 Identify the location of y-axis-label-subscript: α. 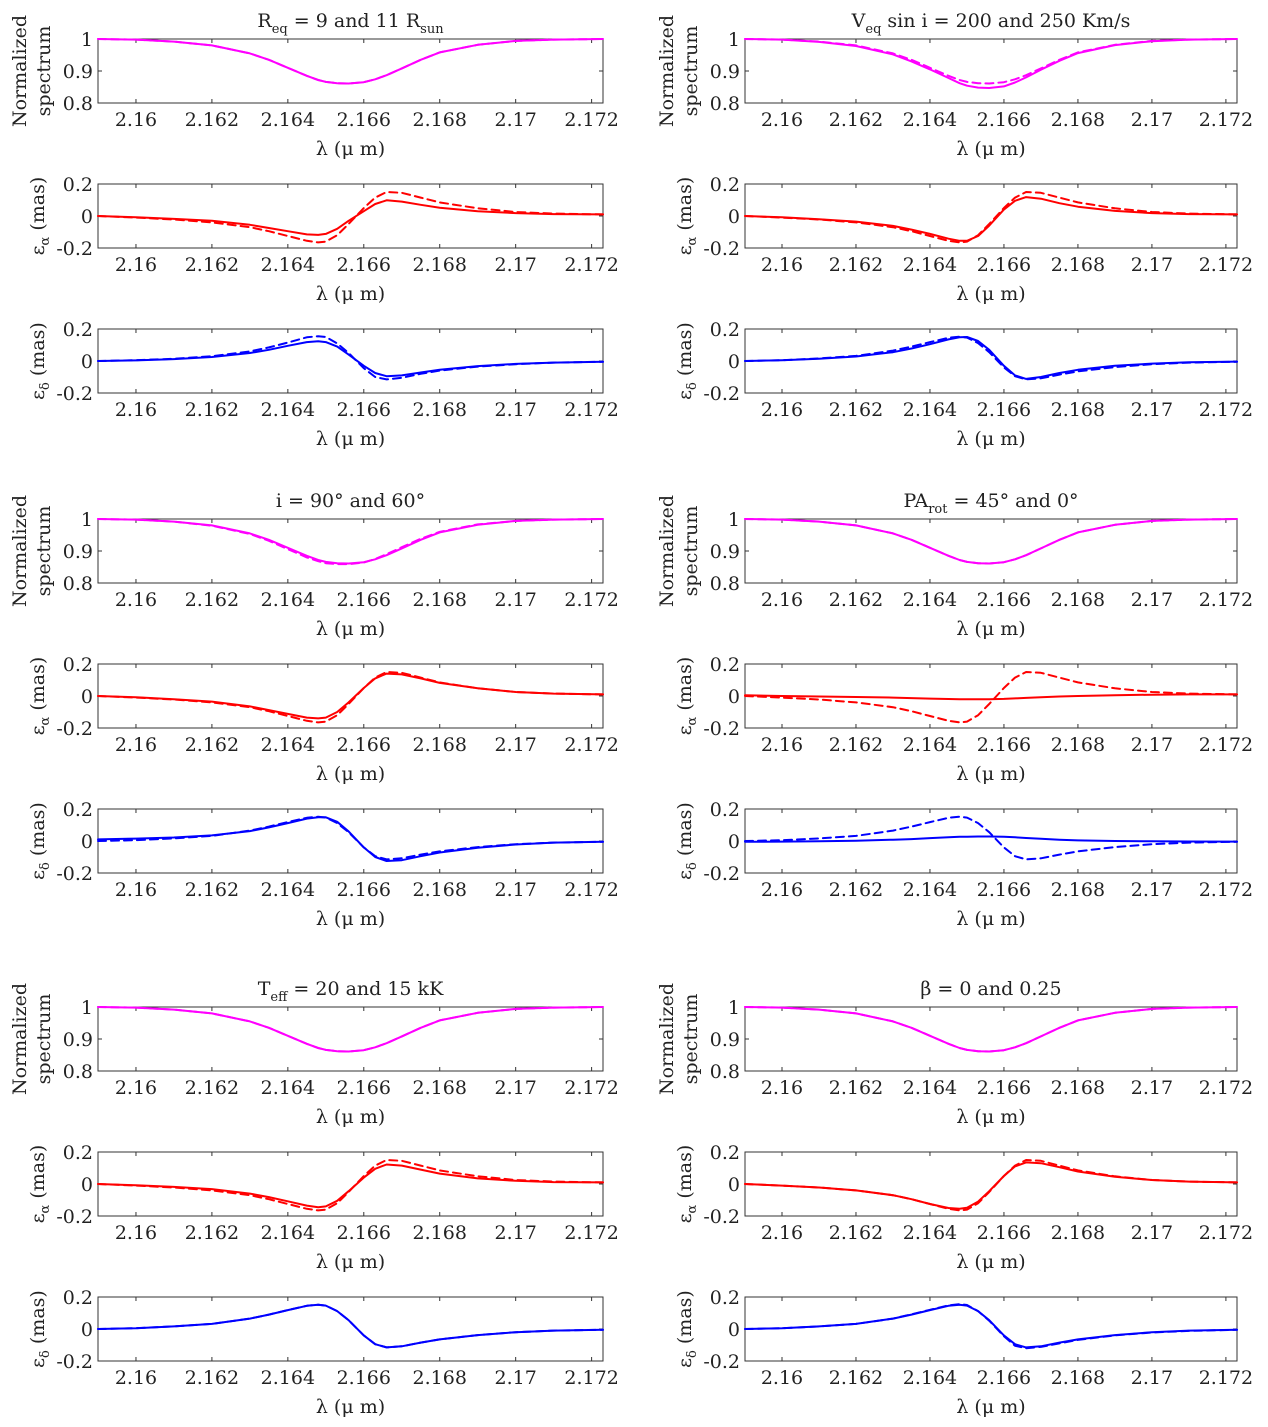
(45, 1208).